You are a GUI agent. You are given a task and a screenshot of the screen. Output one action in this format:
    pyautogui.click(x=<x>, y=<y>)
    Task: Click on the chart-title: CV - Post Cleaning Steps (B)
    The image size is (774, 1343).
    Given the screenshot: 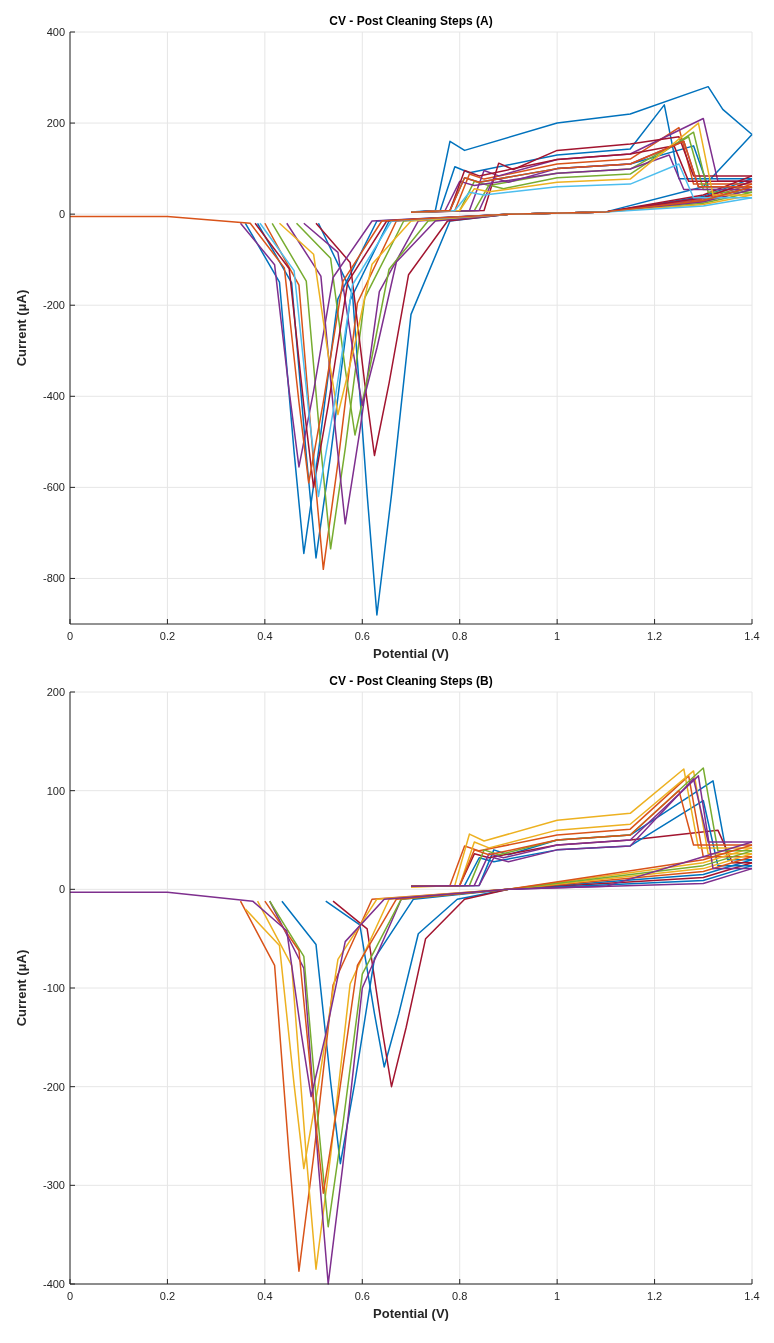 What is the action you would take?
    pyautogui.click(x=411, y=681)
    